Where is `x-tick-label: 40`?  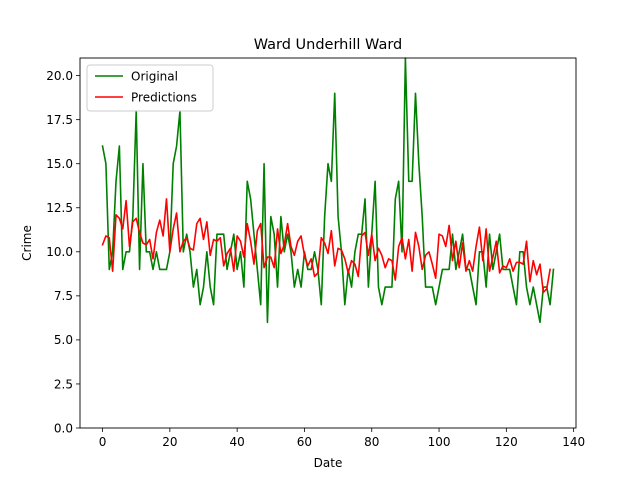 x-tick-label: 40 is located at coordinates (237, 442).